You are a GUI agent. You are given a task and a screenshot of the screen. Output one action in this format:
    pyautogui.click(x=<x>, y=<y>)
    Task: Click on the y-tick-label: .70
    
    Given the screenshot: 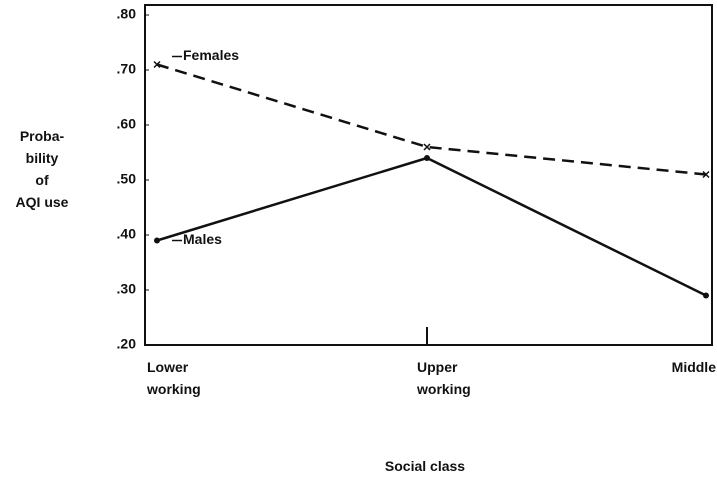 What is the action you would take?
    pyautogui.click(x=127, y=69)
    